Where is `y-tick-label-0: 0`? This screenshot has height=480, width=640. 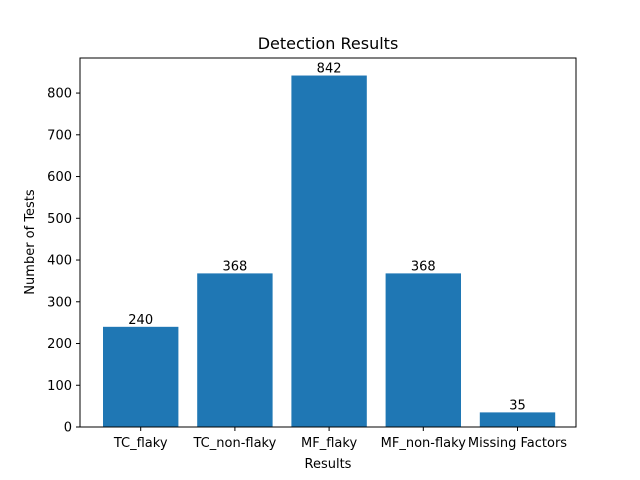 y-tick-label-0: 0 is located at coordinates (68, 428).